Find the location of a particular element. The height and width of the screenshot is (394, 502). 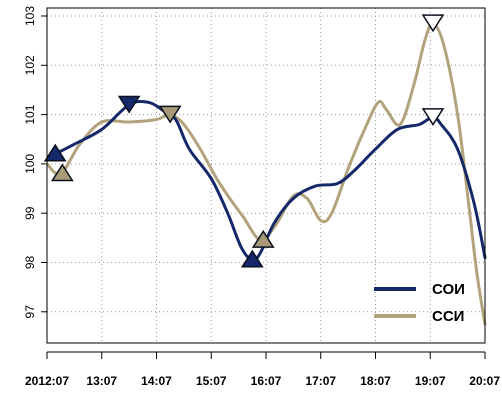

x-tick-label: 17:07 is located at coordinates (320, 381).